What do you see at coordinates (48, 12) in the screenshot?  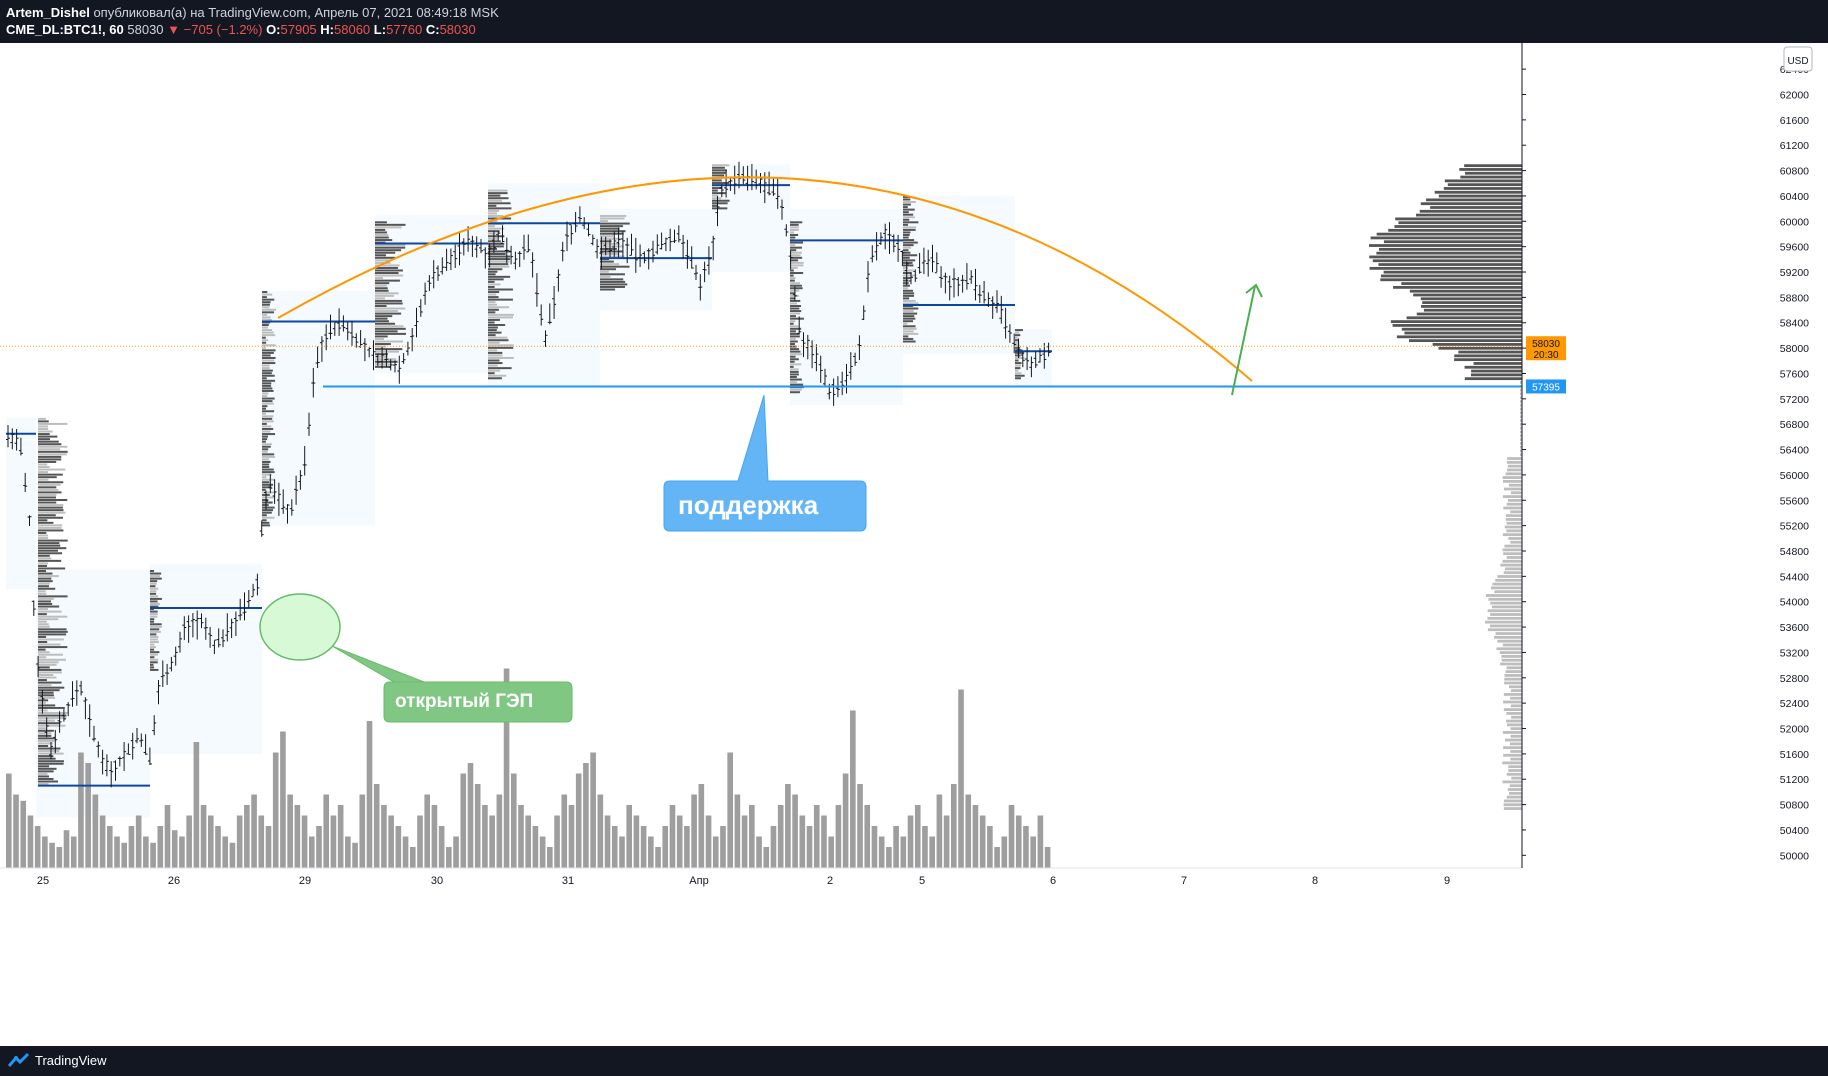 I see `author-name: Artem_Dishel` at bounding box center [48, 12].